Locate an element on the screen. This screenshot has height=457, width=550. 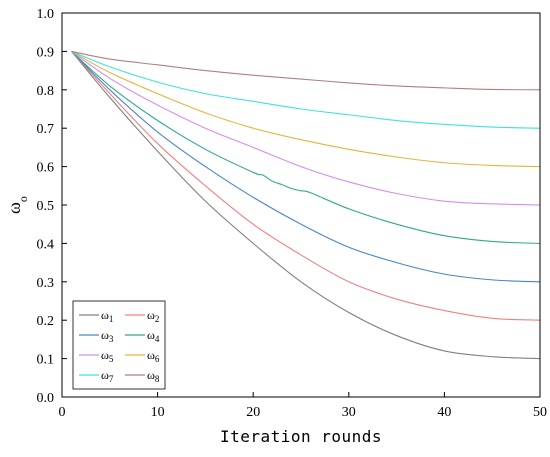
legend-label: ω7 is located at coordinates (107, 376).